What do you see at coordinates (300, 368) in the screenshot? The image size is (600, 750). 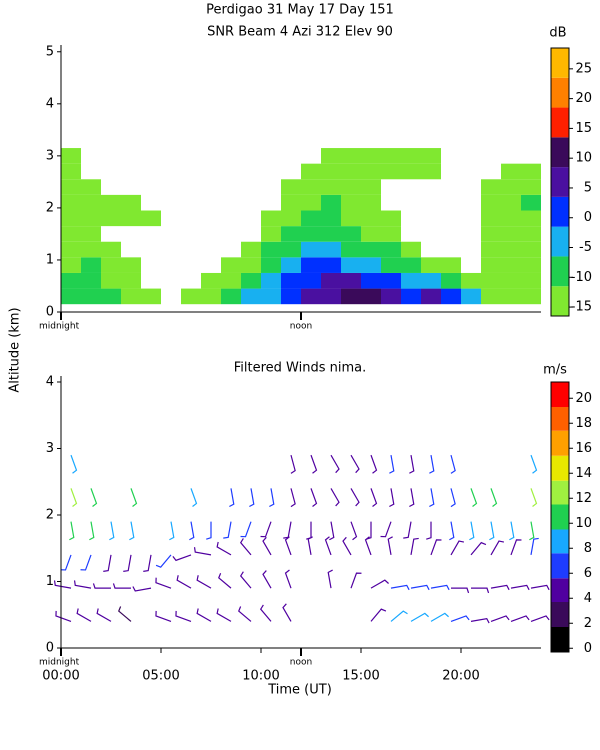 I see `wind-title: Filtered Winds nima.` at bounding box center [300, 368].